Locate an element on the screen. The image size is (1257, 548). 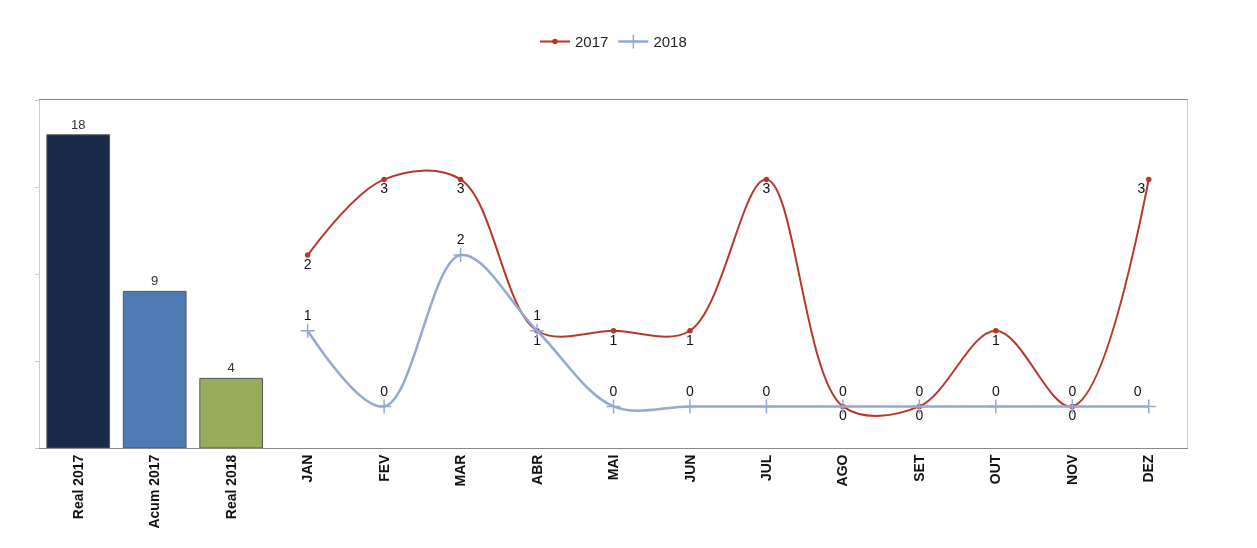
data-label: 4 is located at coordinates (231, 368).